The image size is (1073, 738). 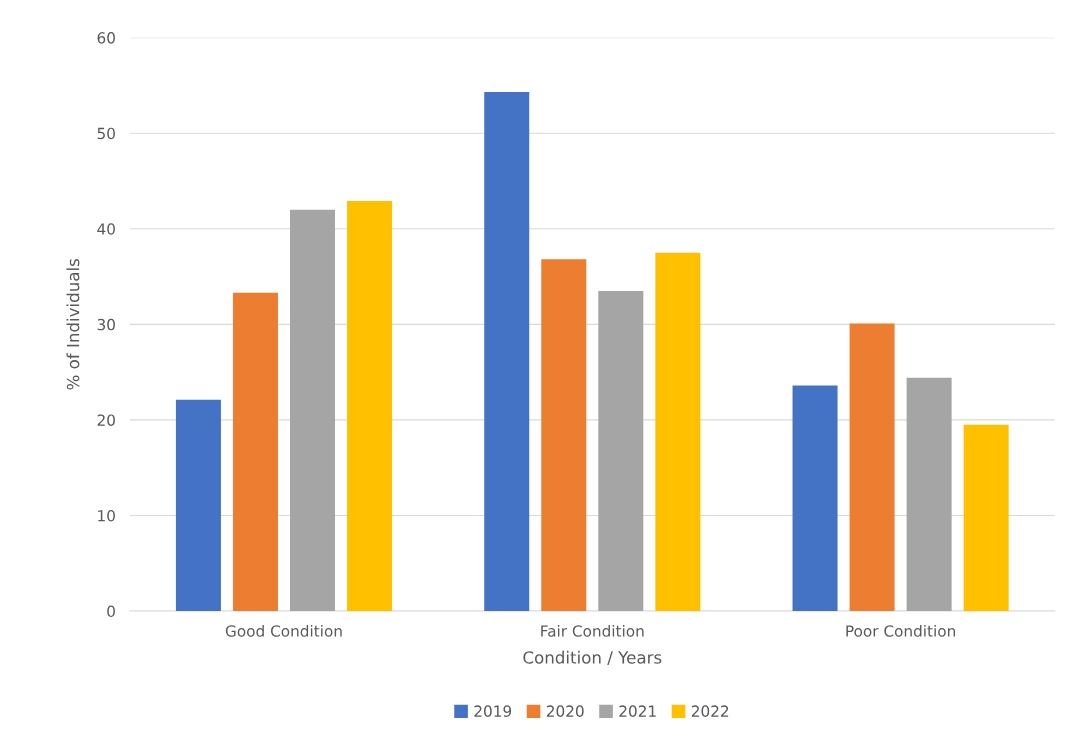 I want to click on legend-label: 2020, so click(x=565, y=711).